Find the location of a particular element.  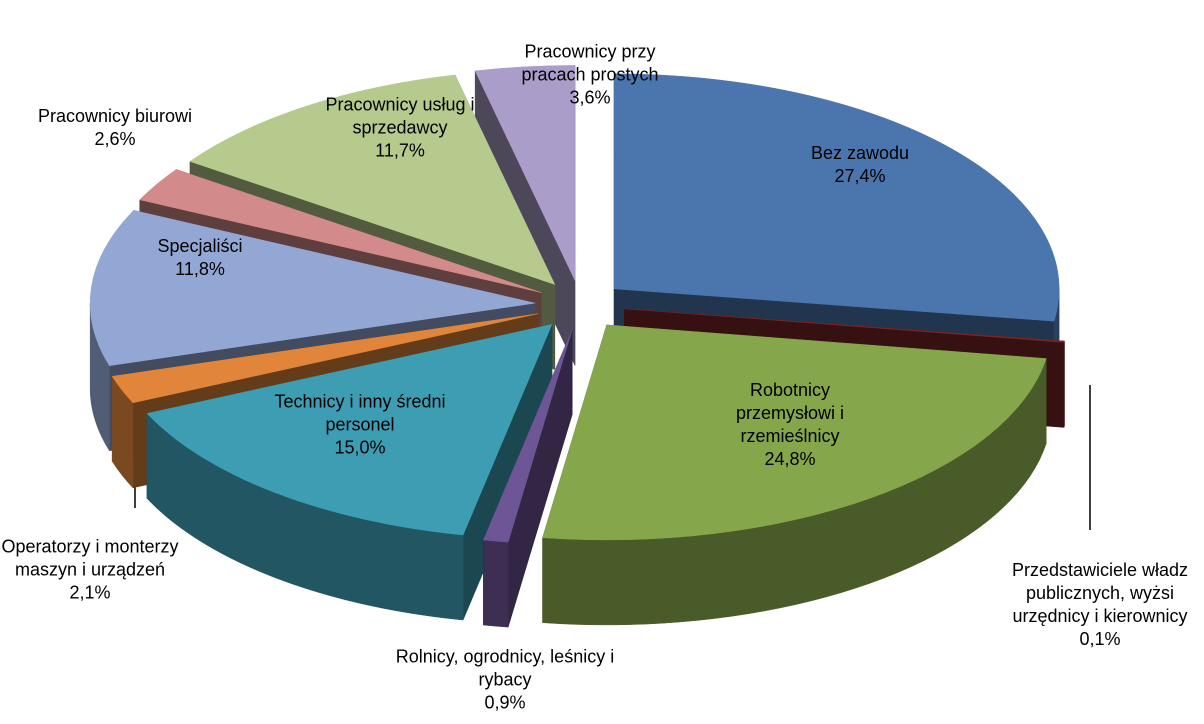

category-name: Specjaliści is located at coordinates (200, 246).